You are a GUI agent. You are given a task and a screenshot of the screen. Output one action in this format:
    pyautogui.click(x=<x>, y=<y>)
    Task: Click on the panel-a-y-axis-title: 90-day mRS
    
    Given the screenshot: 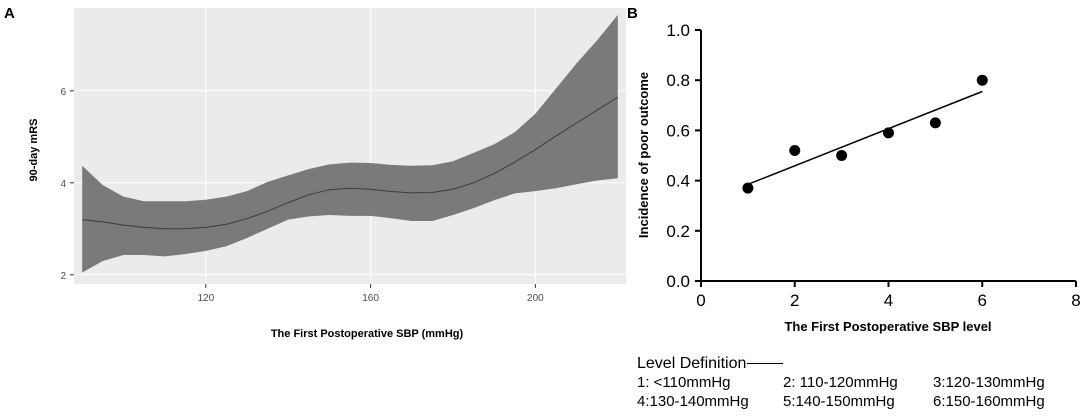 What is the action you would take?
    pyautogui.click(x=34, y=150)
    